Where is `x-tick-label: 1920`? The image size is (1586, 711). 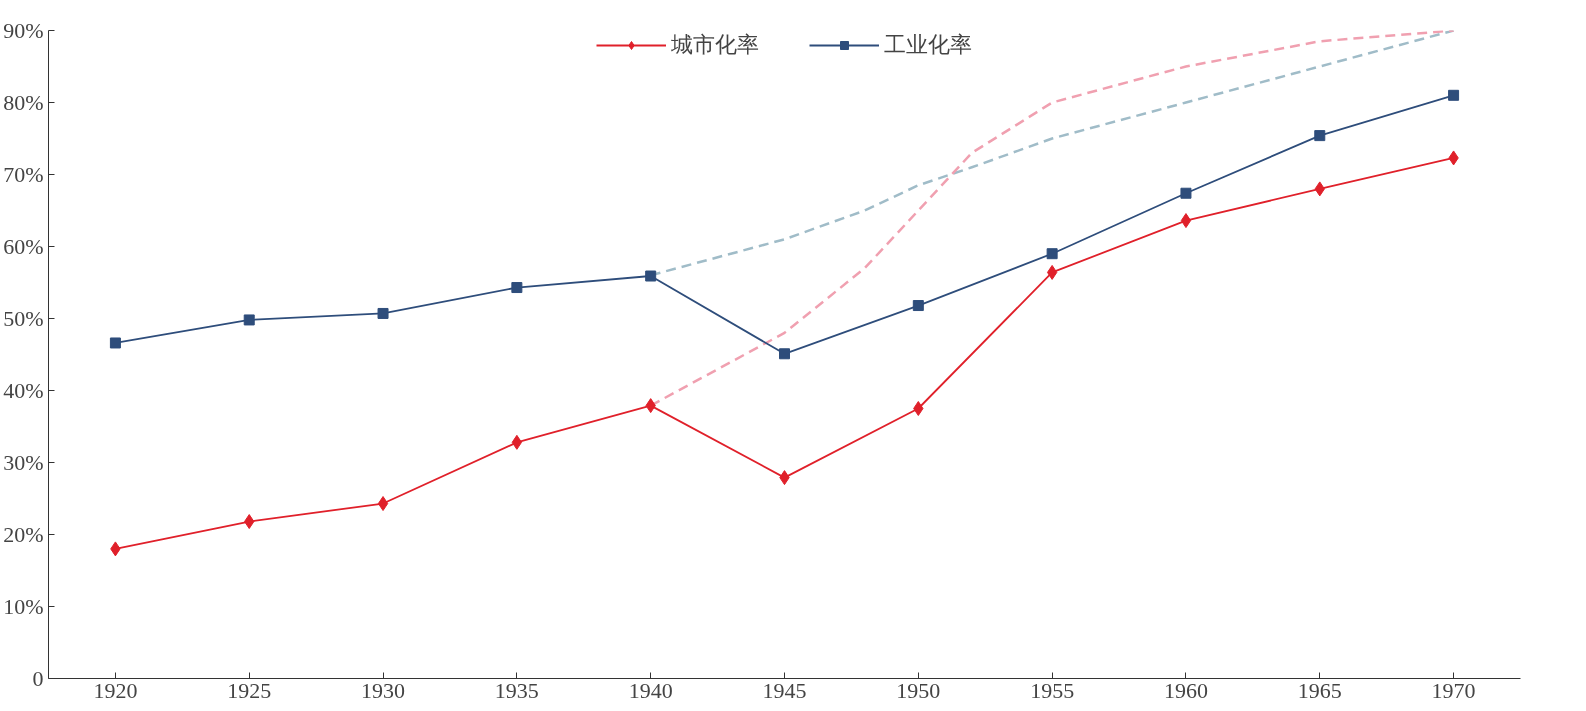
x-tick-label: 1920 is located at coordinates (115, 690).